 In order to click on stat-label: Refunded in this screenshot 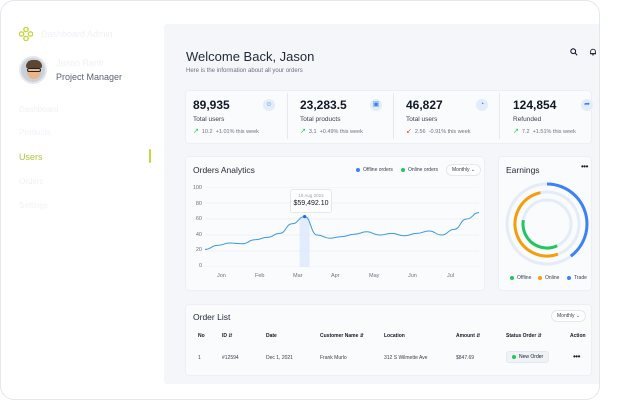, I will do `click(527, 119)`.